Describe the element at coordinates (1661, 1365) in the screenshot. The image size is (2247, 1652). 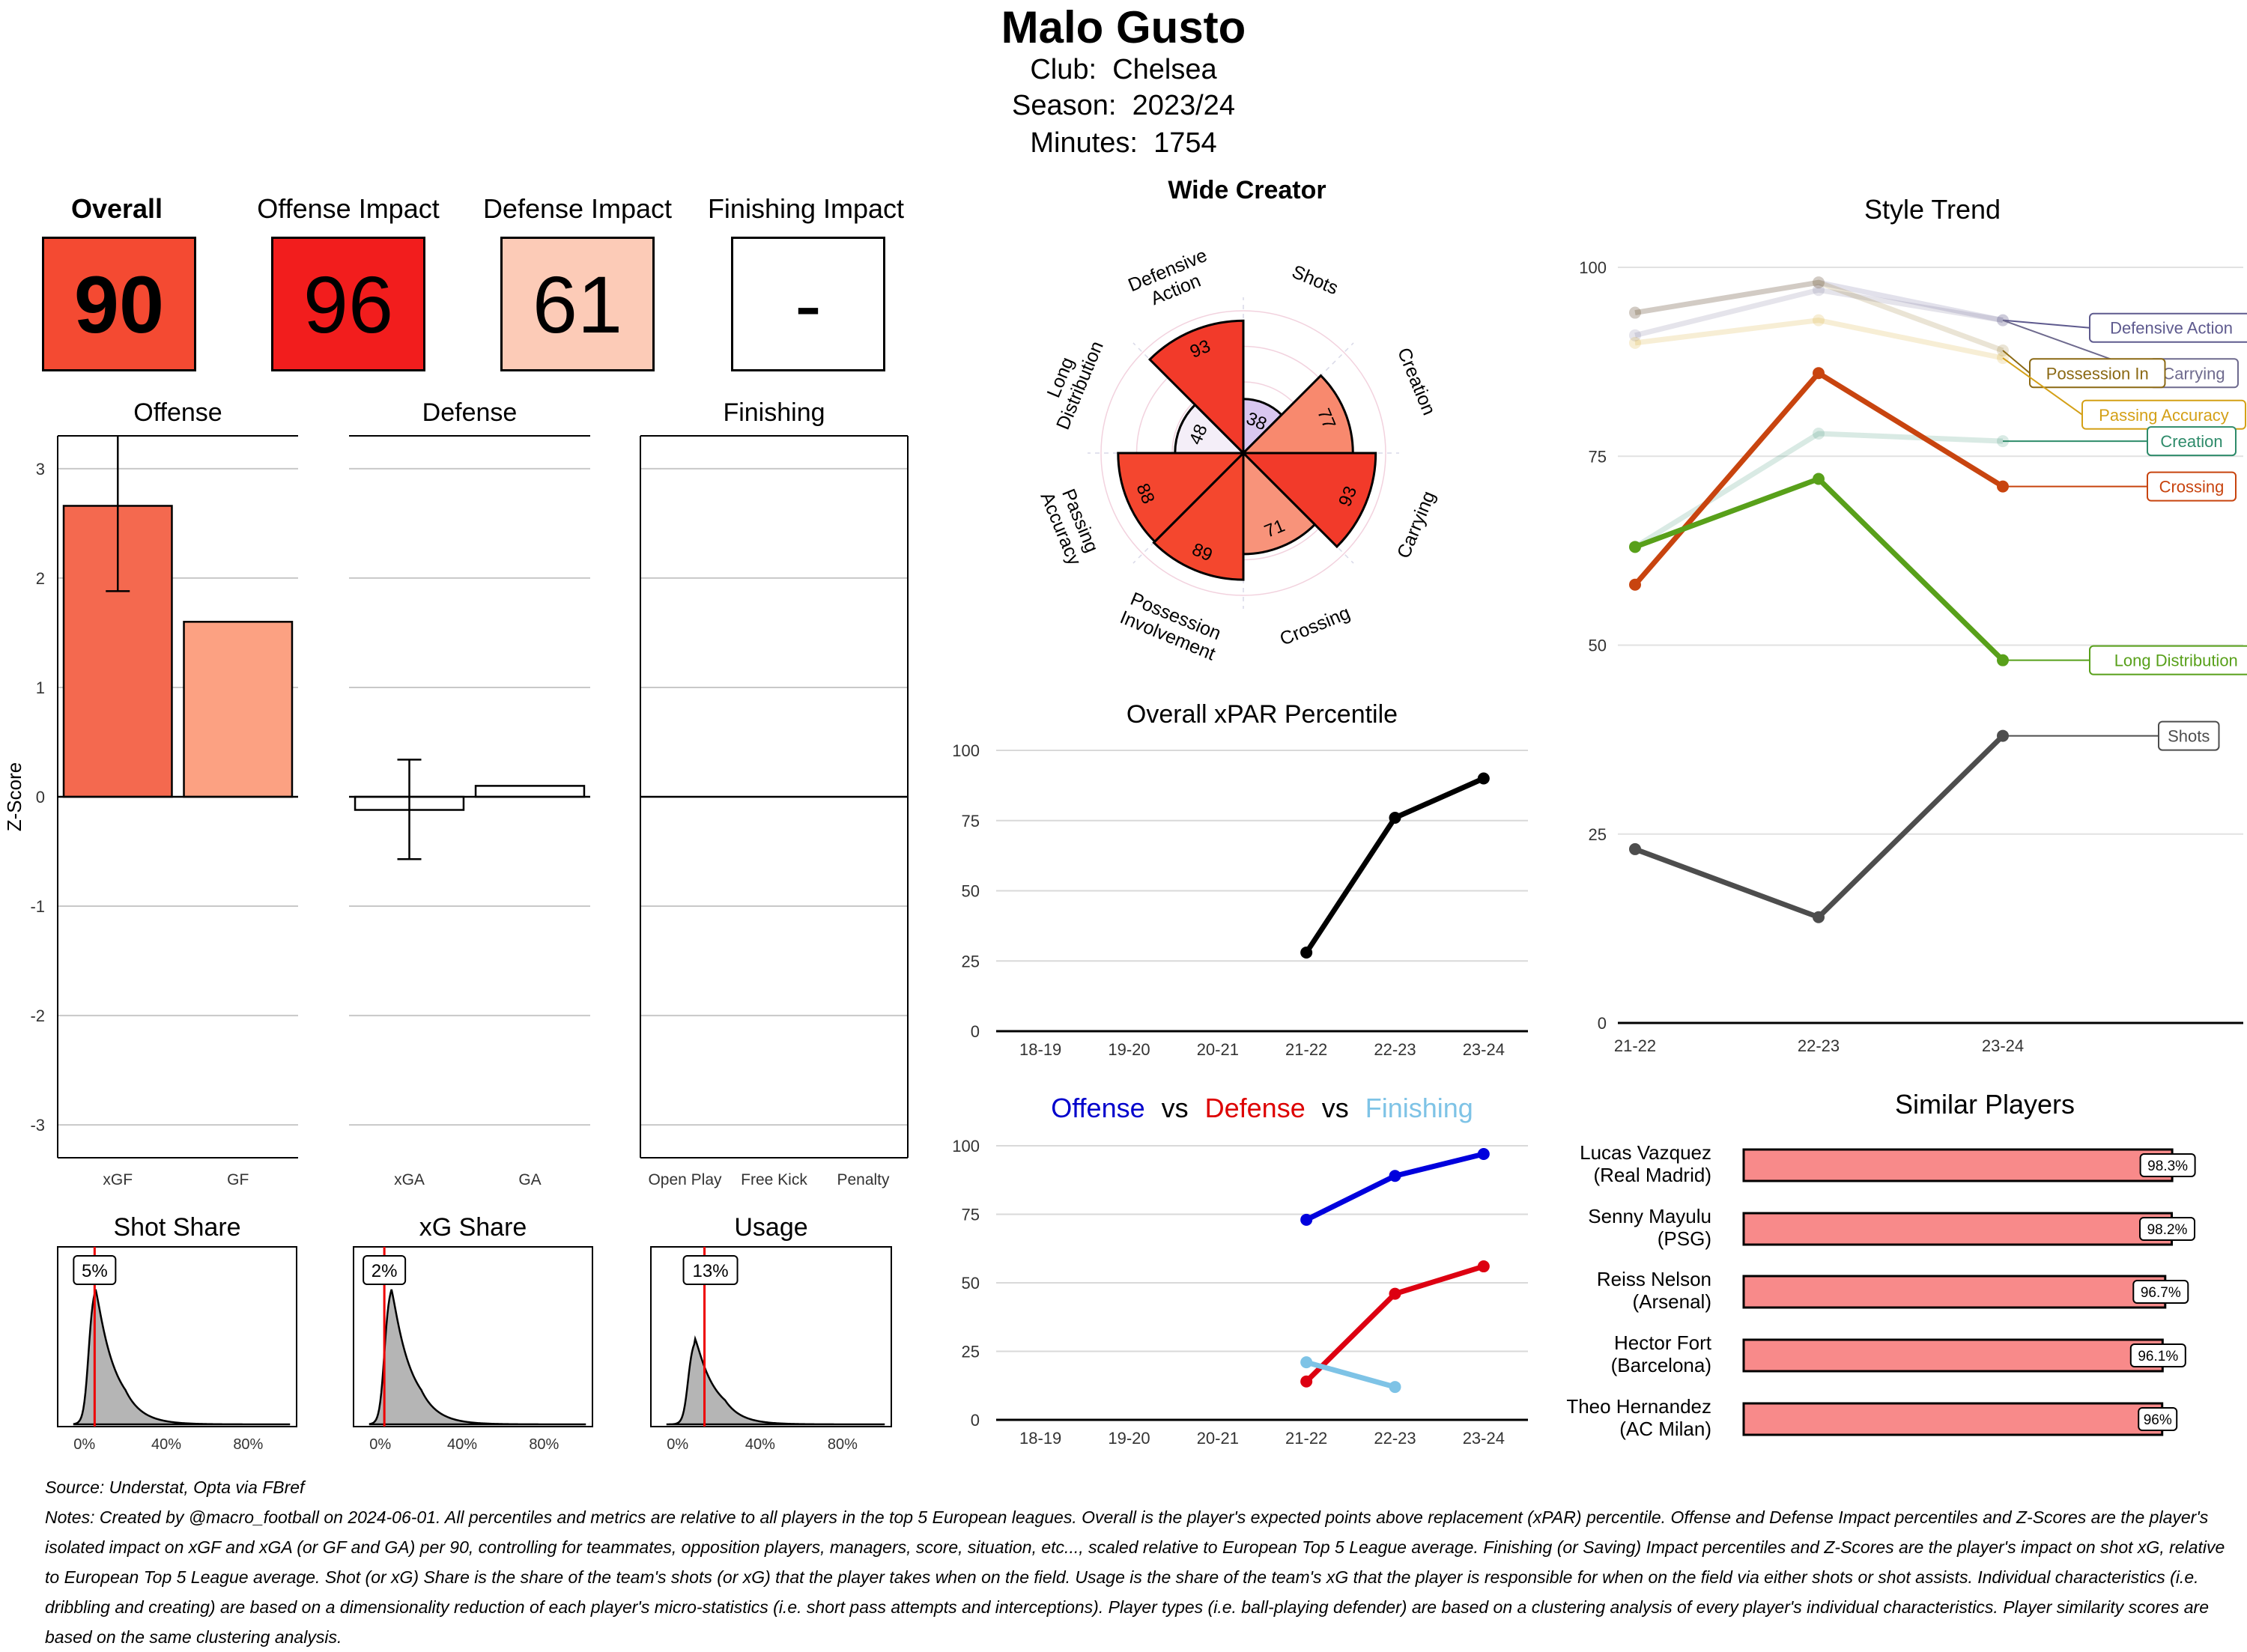
I see `similar-player-name: (Barcelona)` at that location.